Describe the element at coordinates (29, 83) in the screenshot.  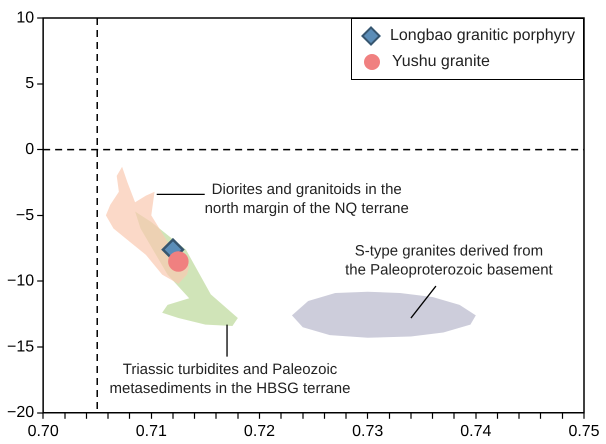
I see `y-tick-label: 5` at that location.